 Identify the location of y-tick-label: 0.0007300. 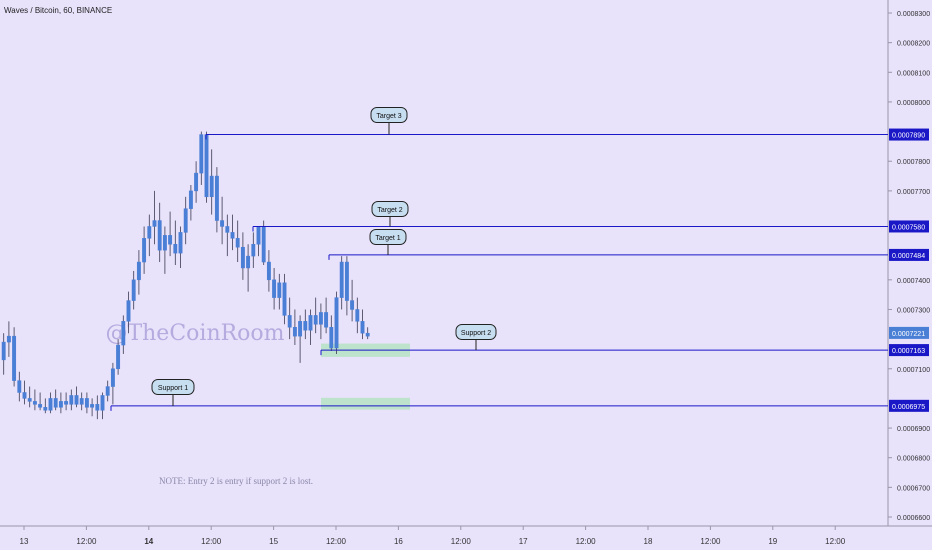
(913, 310).